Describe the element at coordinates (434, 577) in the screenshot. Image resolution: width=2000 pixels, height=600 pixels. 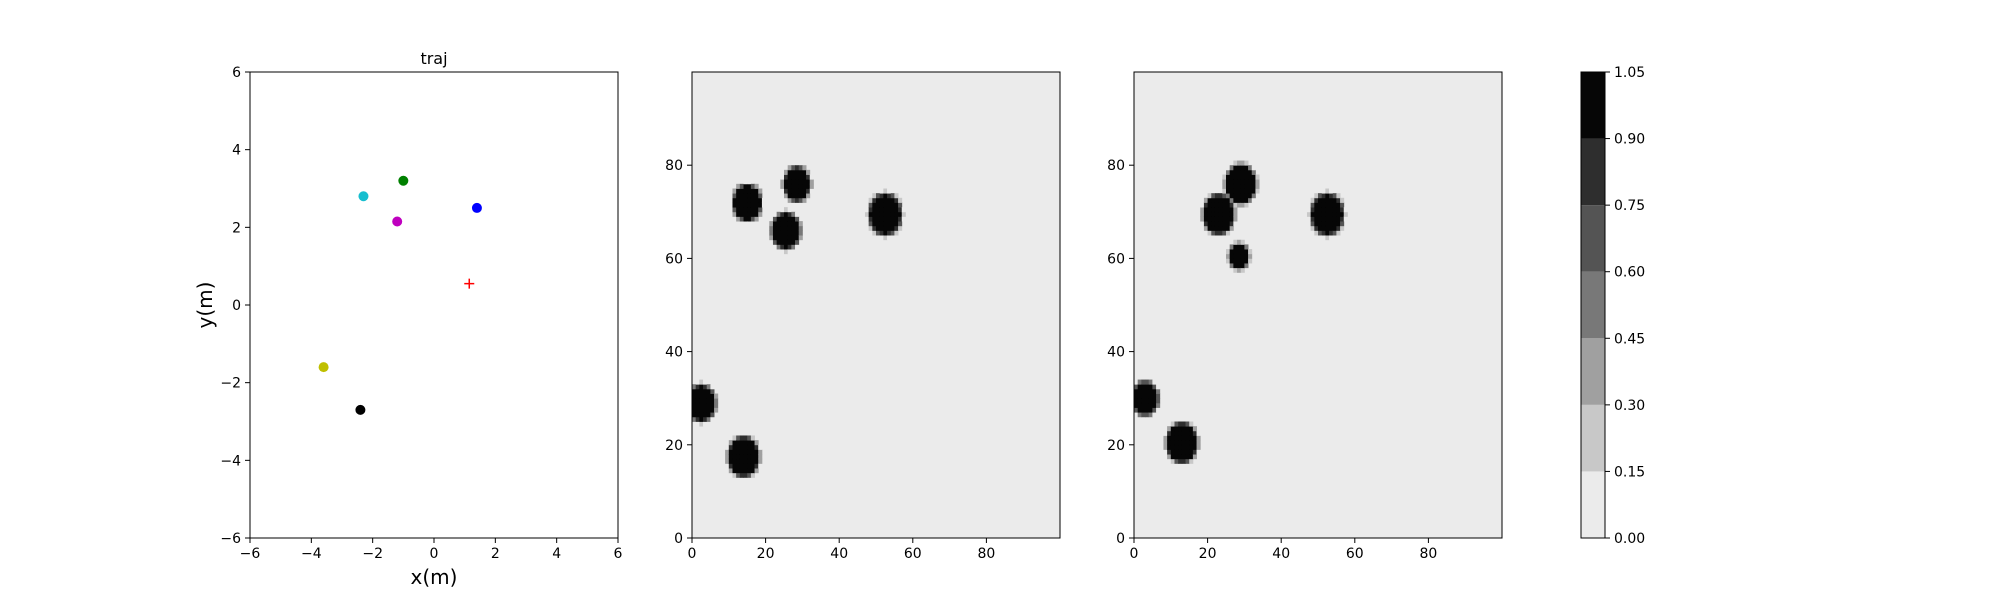
I see `traj-xlabel: x(m)` at that location.